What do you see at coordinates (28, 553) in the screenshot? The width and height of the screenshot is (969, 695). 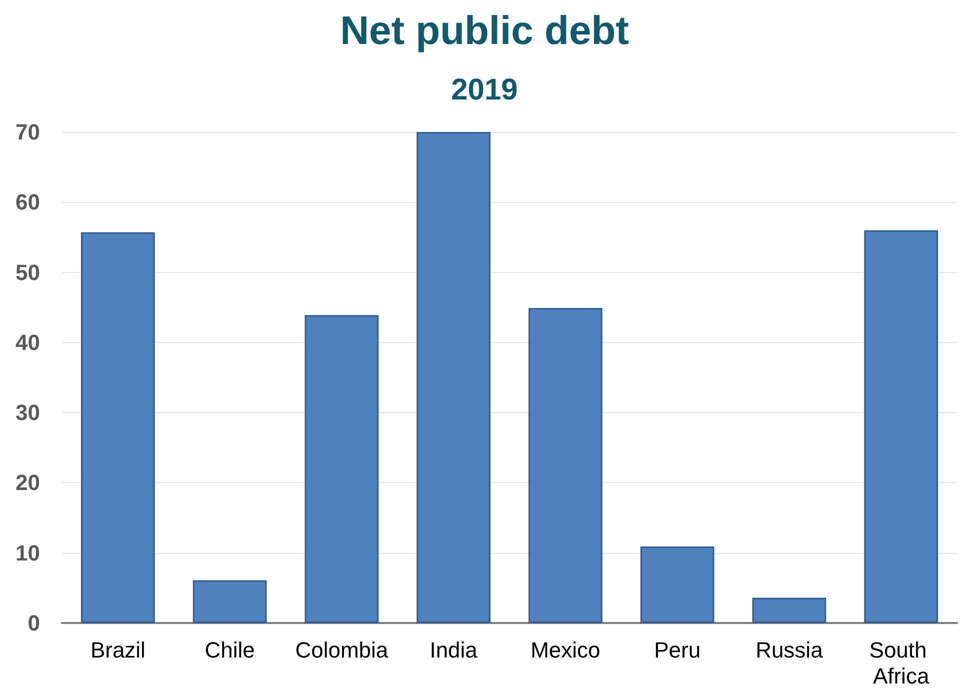 I see `y-tick-label: 10` at bounding box center [28, 553].